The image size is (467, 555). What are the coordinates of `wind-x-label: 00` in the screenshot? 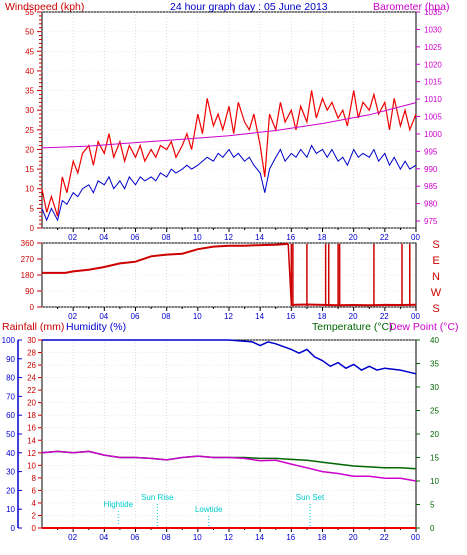 It's located at (415, 237).